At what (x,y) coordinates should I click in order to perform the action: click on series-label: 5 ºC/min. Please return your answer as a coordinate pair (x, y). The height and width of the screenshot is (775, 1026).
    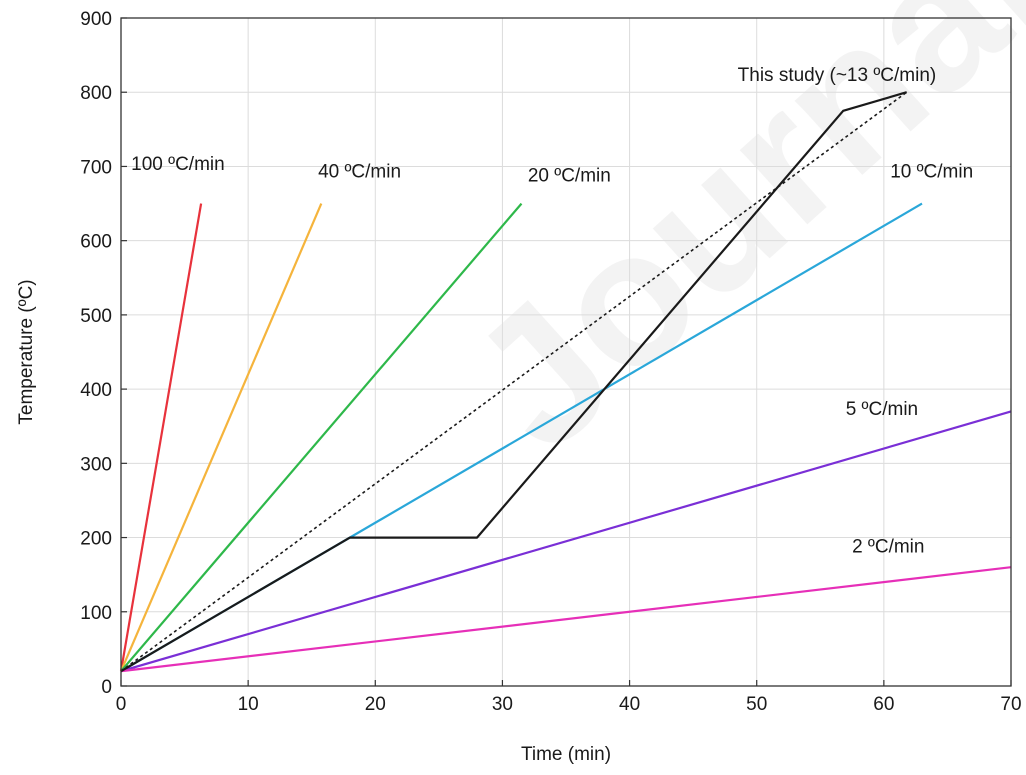
    Looking at the image, I should click on (882, 409).